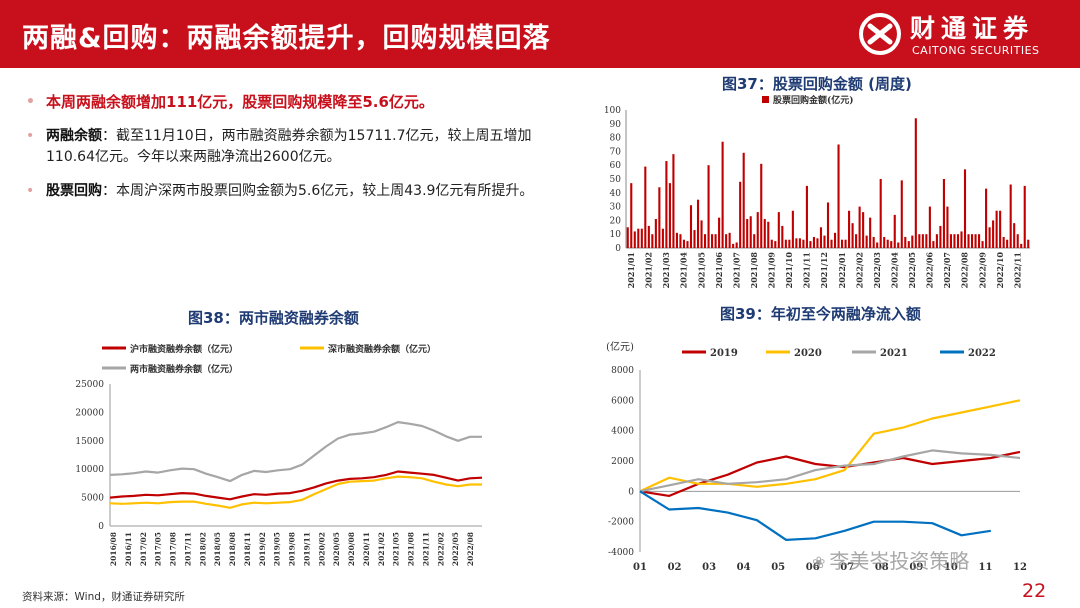 This screenshot has width=1080, height=608. What do you see at coordinates (972, 28) in the screenshot?
I see `brand-name-cn: 财通证券` at bounding box center [972, 28].